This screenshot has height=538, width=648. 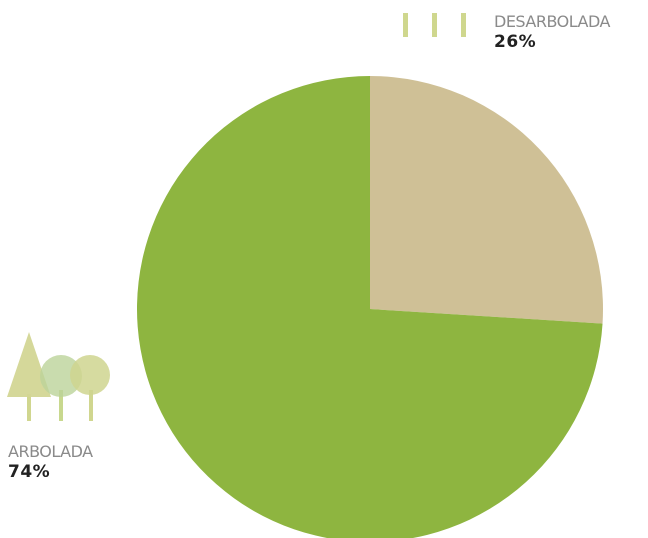 What do you see at coordinates (552, 32) in the screenshot?
I see `legend-desarbolada: DESARBOLADA 26%` at bounding box center [552, 32].